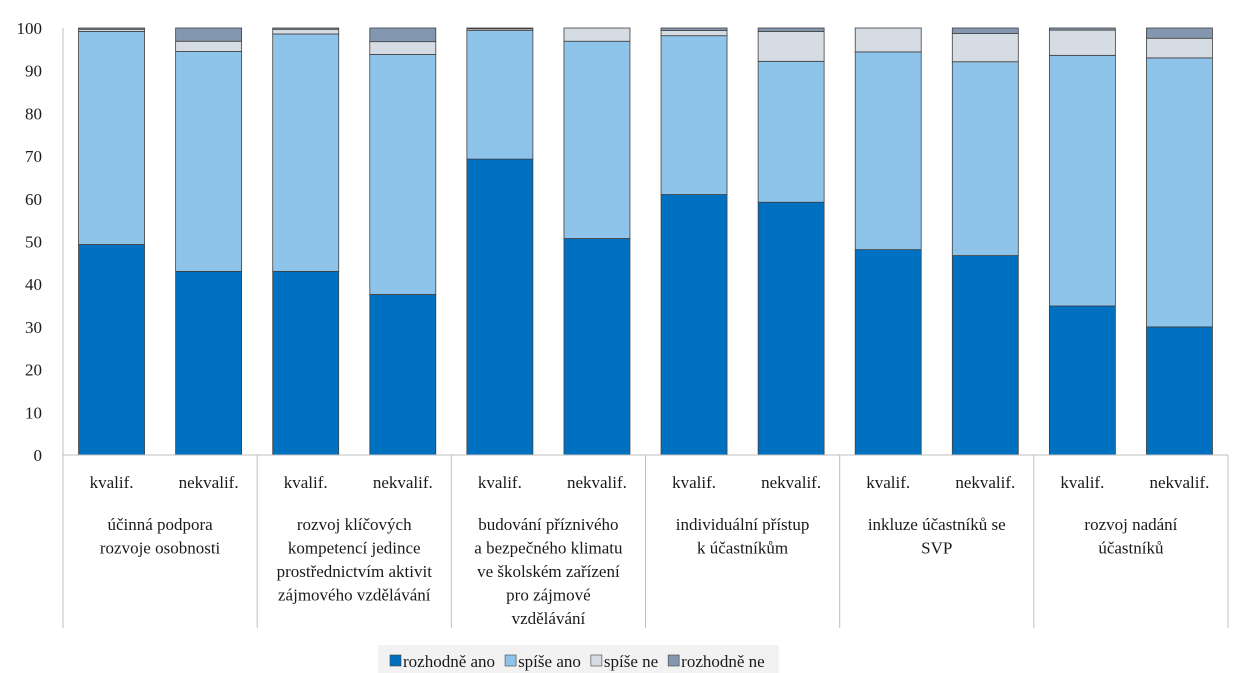 Image resolution: width=1236 pixels, height=673 pixels. Describe the element at coordinates (30, 28) in the screenshot. I see `y-tick-label: 100` at that location.